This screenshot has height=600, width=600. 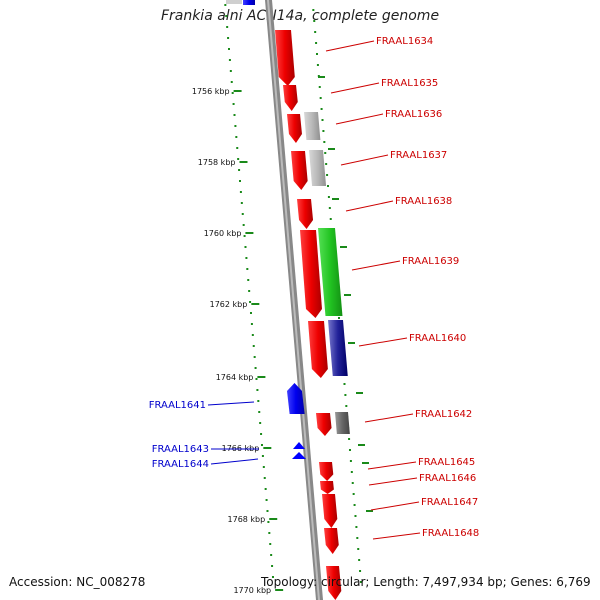 What do you see at coordinates (223, 233) in the screenshot?
I see `scale-label: 1760 kbp` at bounding box center [223, 233].